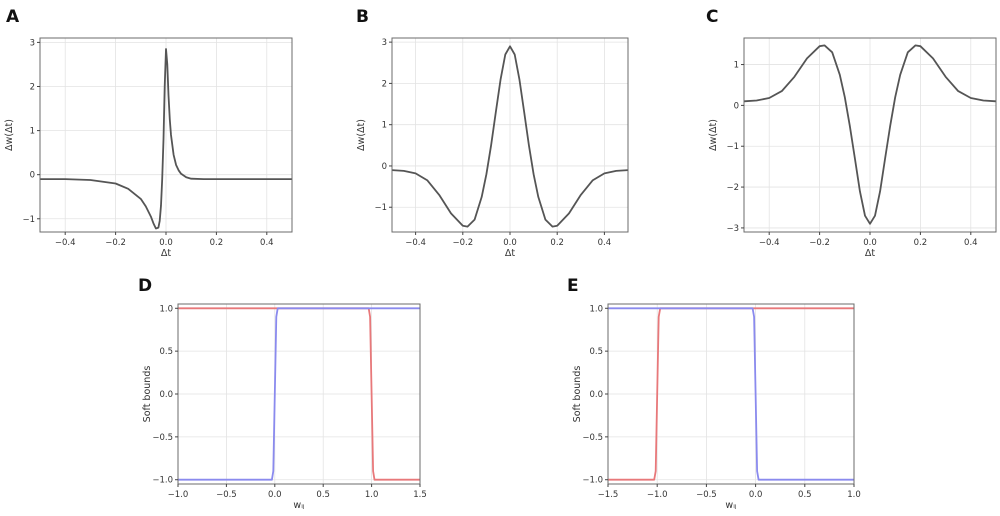 The width and height of the screenshot is (1000, 516). I want to click on x-tick-label: −1.5, so click(608, 495).